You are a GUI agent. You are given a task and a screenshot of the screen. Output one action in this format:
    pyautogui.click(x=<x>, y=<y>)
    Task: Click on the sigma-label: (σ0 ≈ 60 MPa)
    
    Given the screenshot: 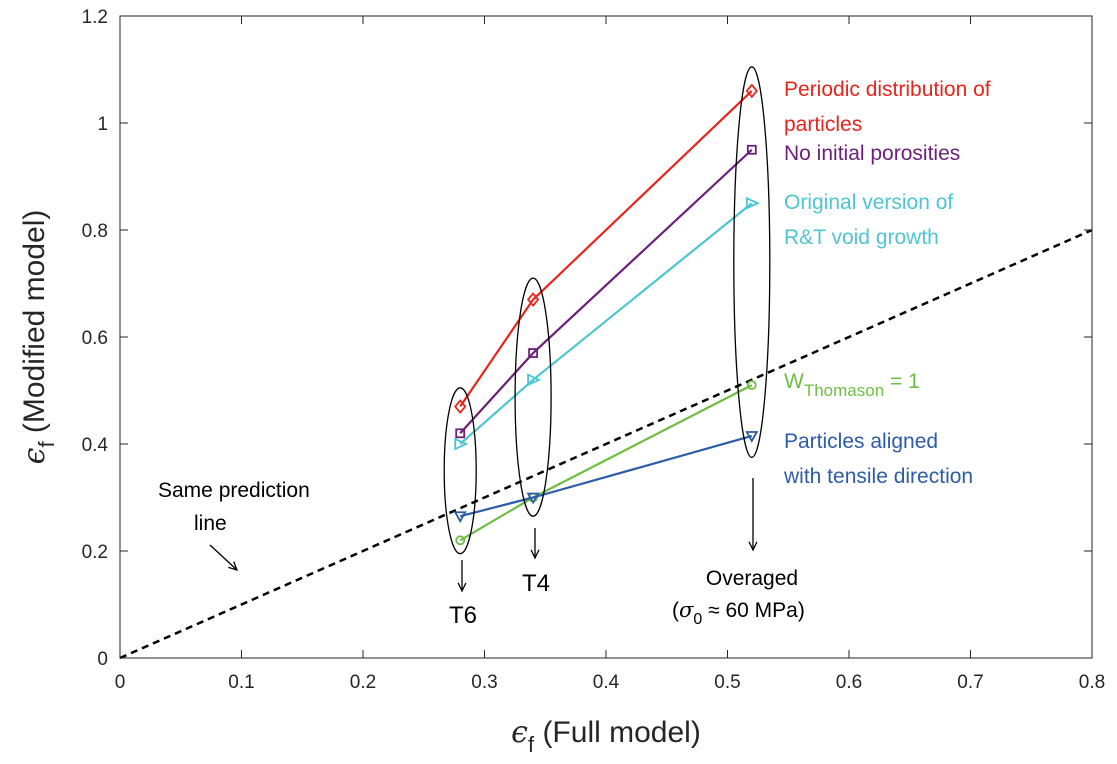 What is the action you would take?
    pyautogui.click(x=738, y=613)
    